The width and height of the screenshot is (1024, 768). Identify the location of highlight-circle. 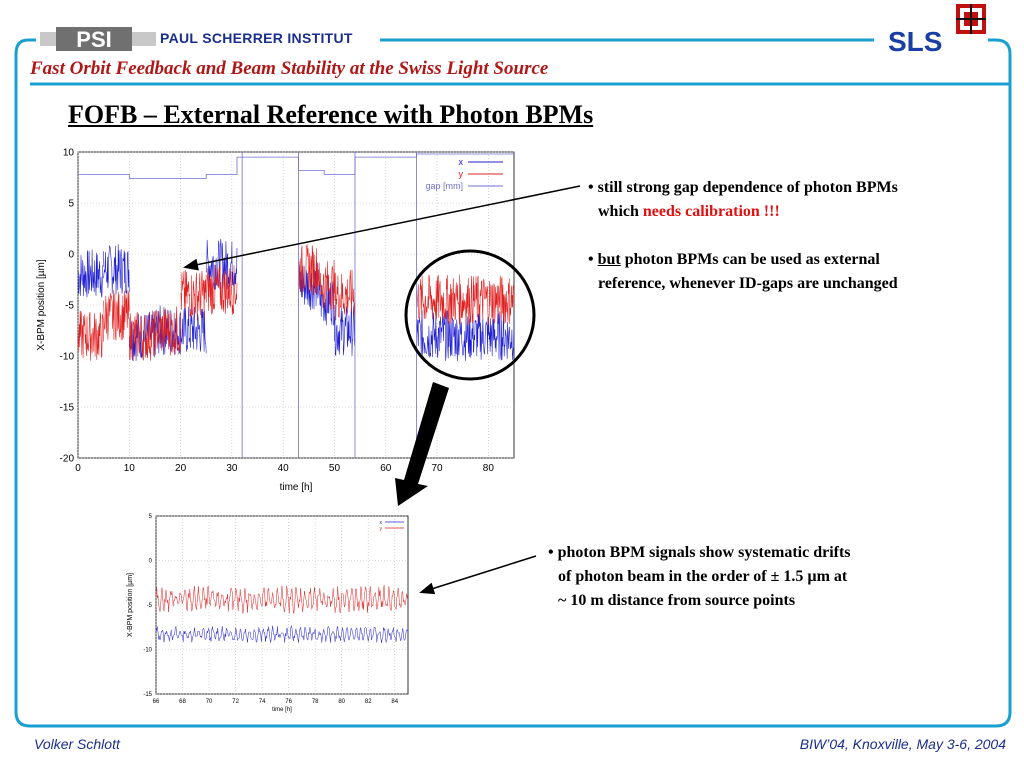
(470, 315).